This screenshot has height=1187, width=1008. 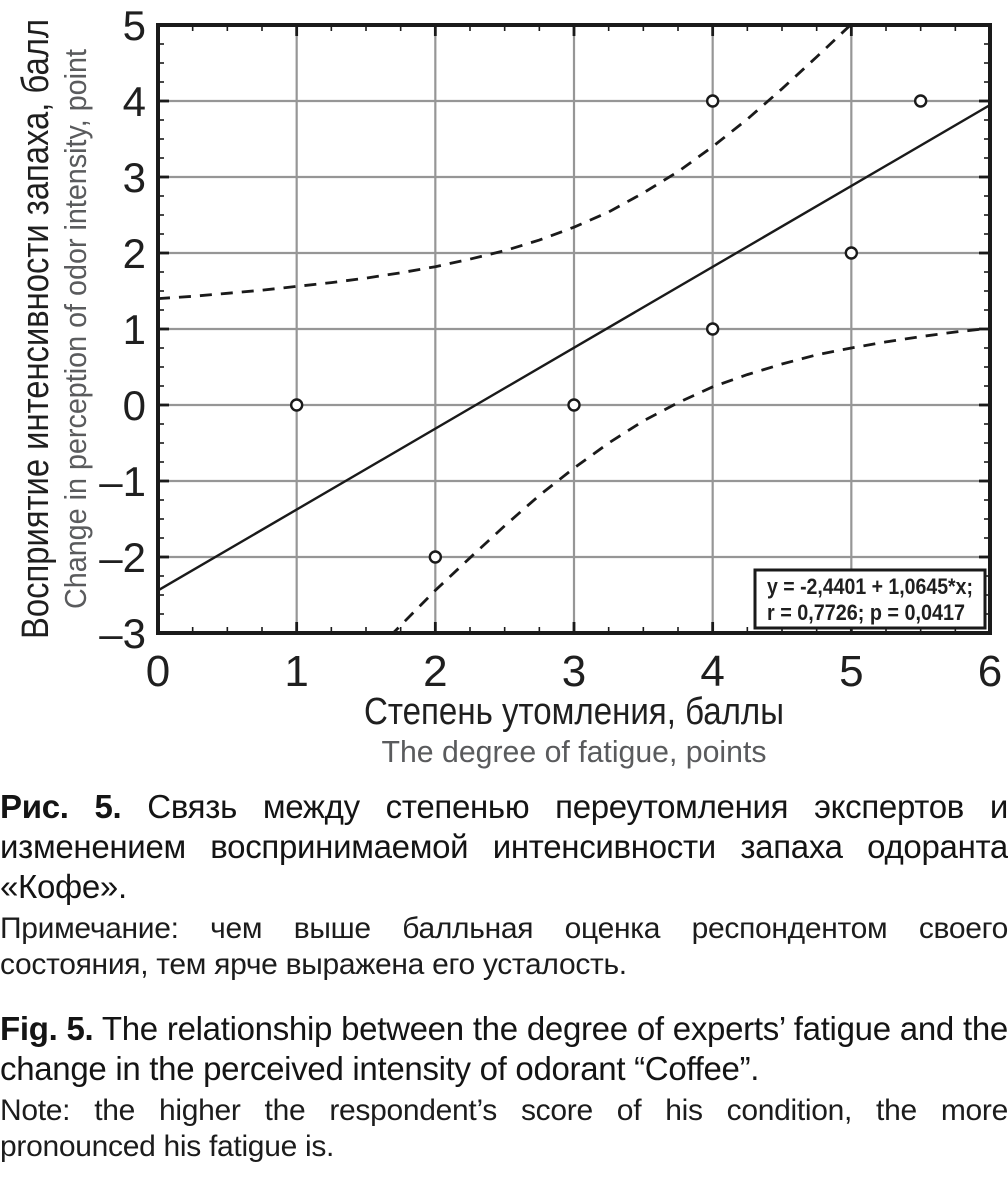 I want to click on x-tick-label: 3, so click(x=574, y=671).